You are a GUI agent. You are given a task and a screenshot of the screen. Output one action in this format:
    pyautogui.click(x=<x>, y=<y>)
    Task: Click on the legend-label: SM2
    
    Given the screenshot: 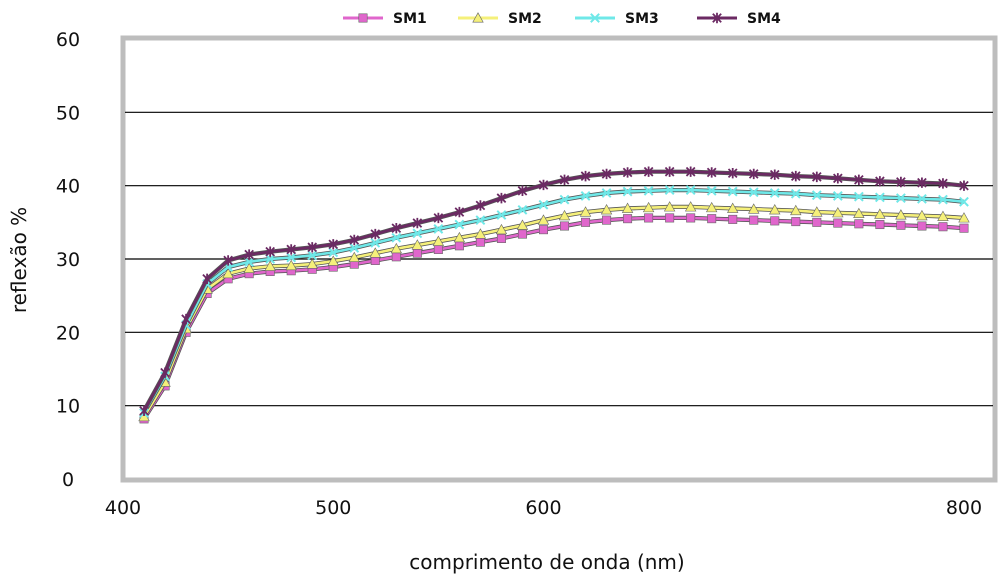 What is the action you would take?
    pyautogui.click(x=525, y=19)
    